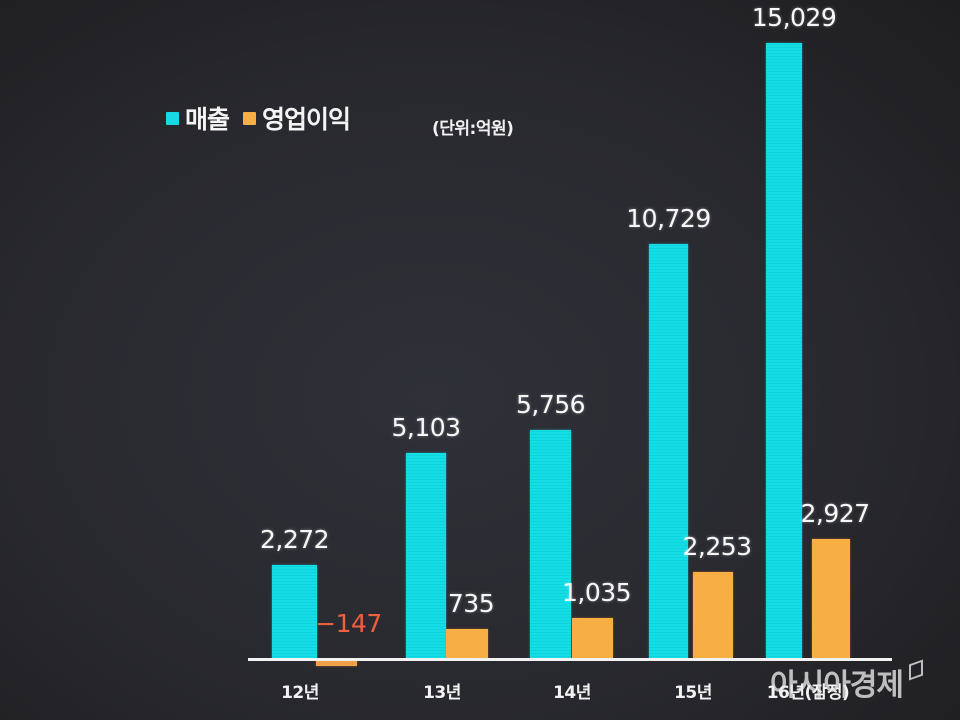 This screenshot has width=960, height=720. What do you see at coordinates (916, 670) in the screenshot?
I see `watermark-logo-icon` at bounding box center [916, 670].